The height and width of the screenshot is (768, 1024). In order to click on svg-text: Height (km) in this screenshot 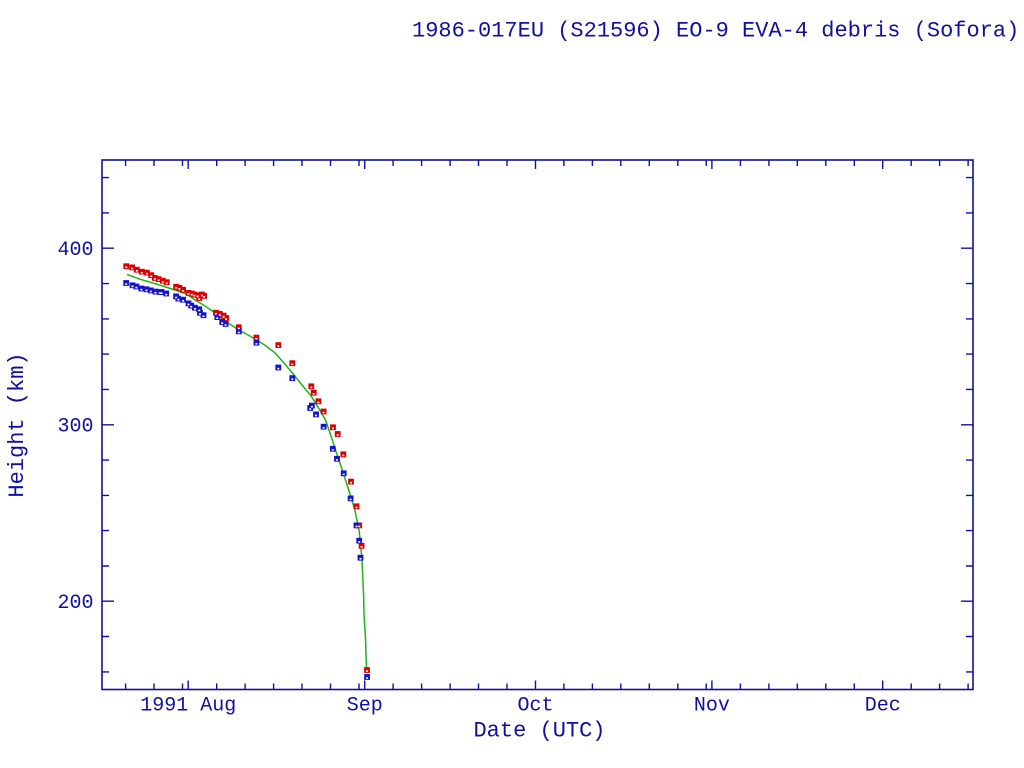, I will do `click(17, 424)`.